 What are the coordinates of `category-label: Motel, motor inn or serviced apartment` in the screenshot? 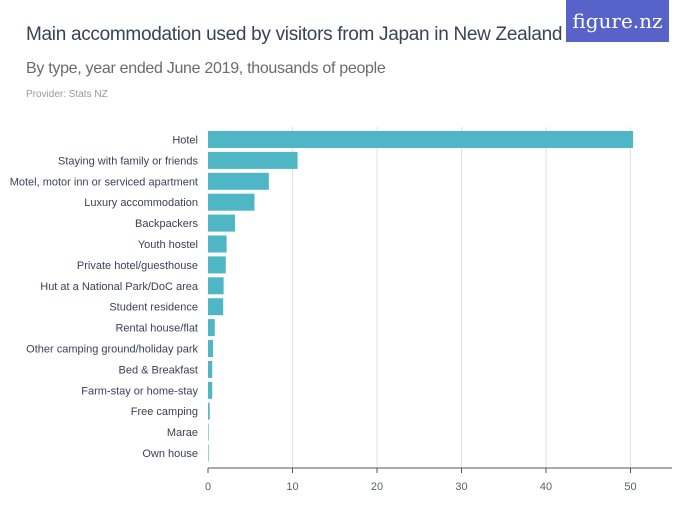 It's located at (104, 182).